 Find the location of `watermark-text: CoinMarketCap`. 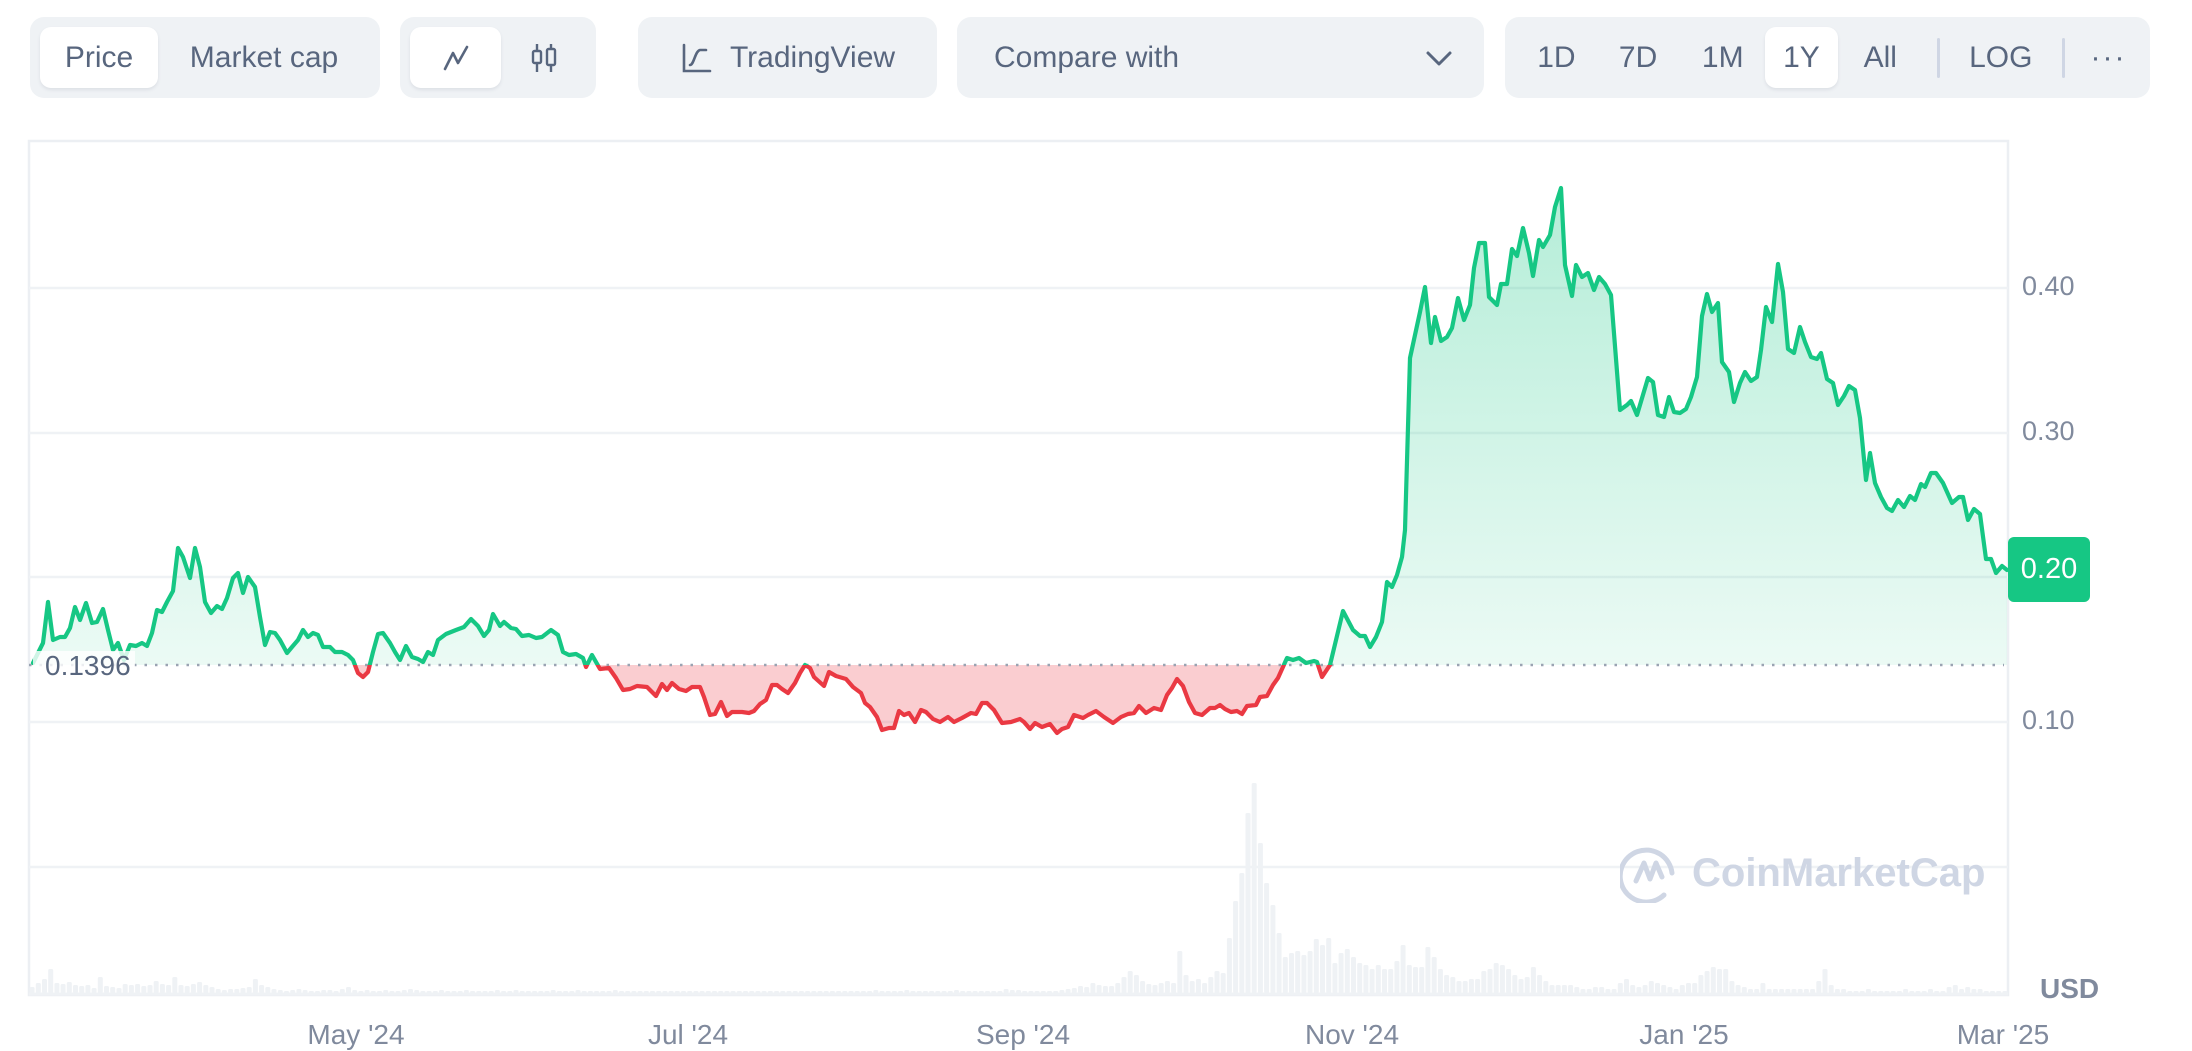

watermark-text: CoinMarketCap is located at coordinates (1839, 872).